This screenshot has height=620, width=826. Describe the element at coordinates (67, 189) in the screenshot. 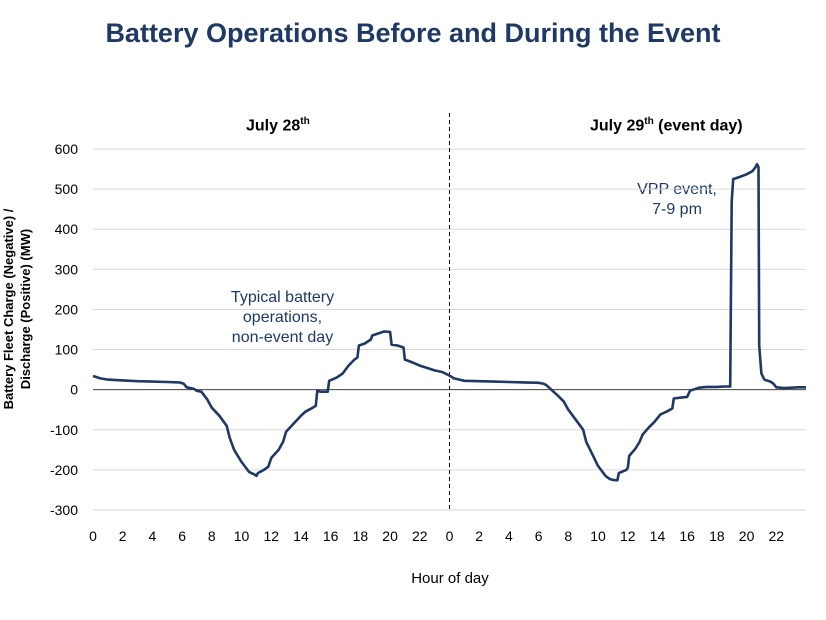

I see `y-tick-label: 500` at that location.